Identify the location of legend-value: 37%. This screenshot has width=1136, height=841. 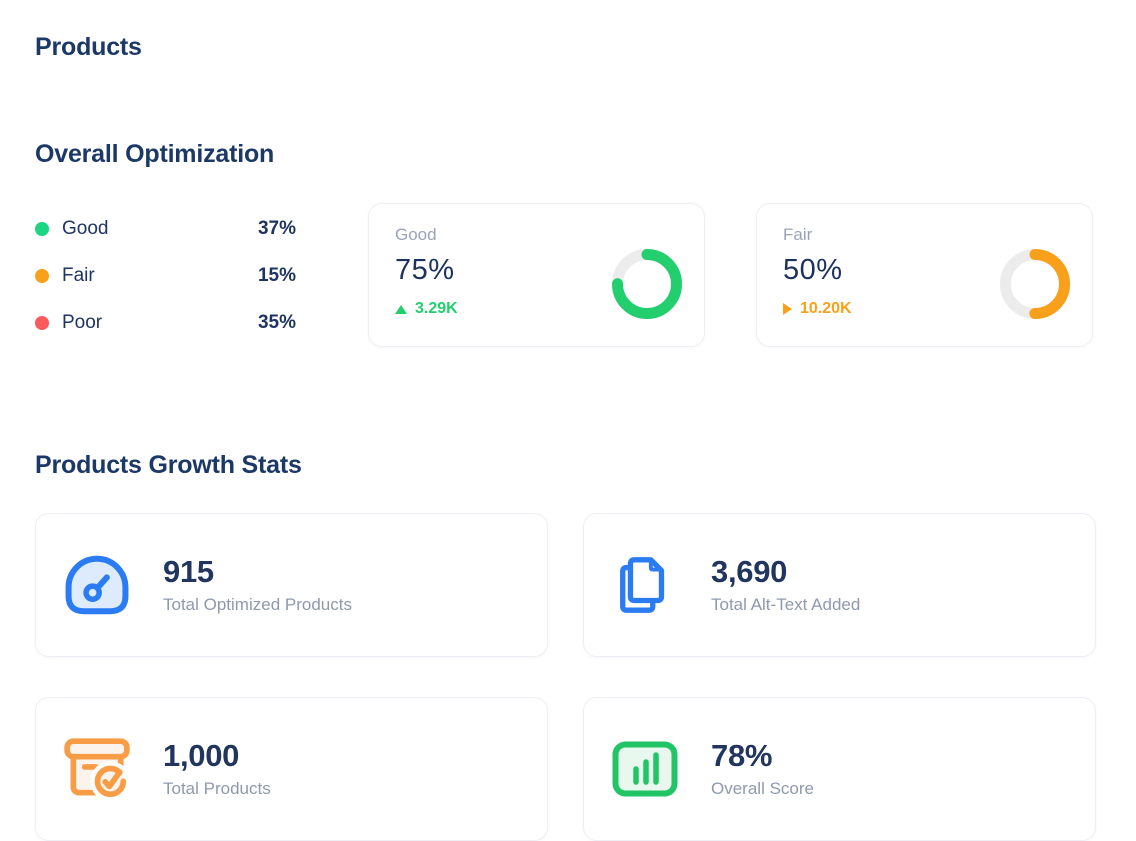
(276, 228).